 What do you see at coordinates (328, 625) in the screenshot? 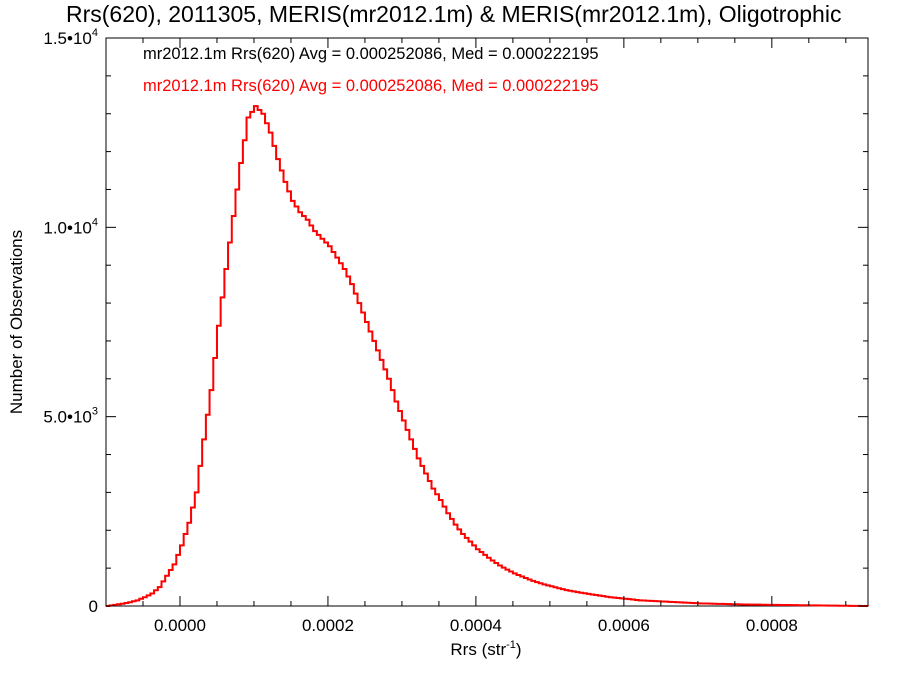
I see `x-tick-label: 0.0002` at bounding box center [328, 625].